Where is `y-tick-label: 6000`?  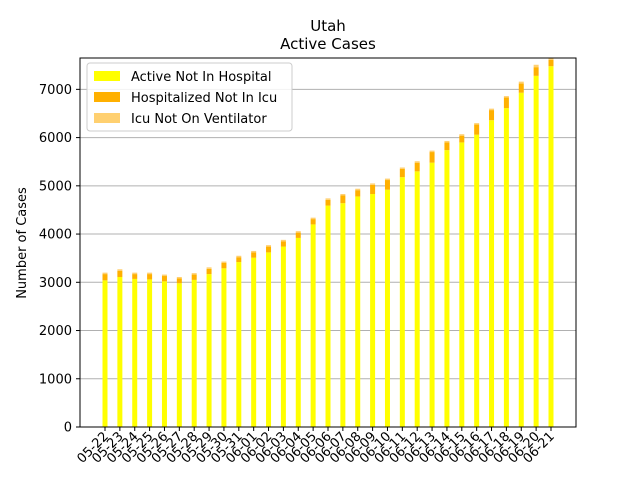 y-tick-label: 6000 is located at coordinates (55, 138).